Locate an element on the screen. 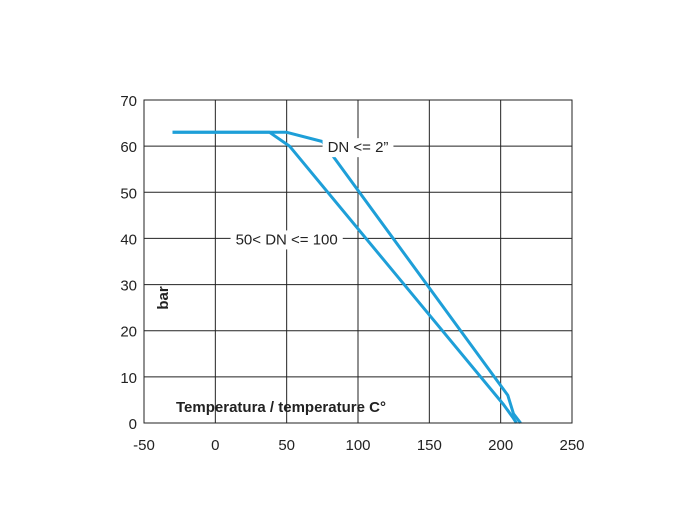  annotation-label-2: 50< DN <= 100 is located at coordinates (287, 239).